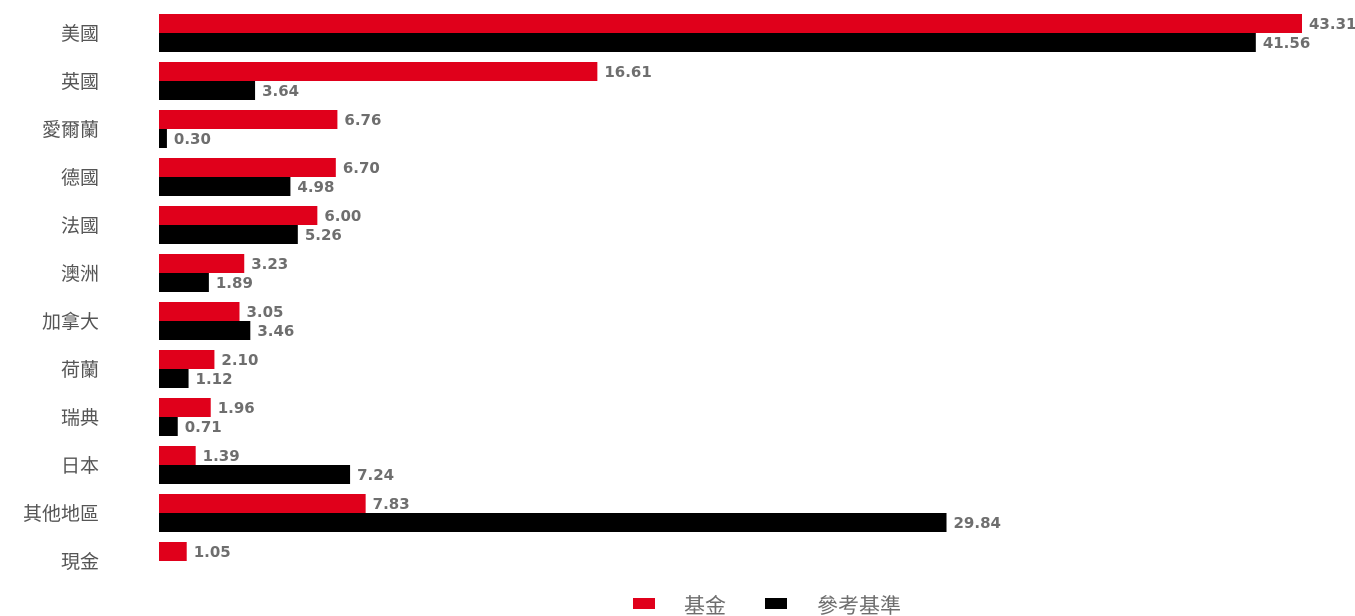 The width and height of the screenshot is (1355, 616). Describe the element at coordinates (221, 456) in the screenshot. I see `value-label-fund: 1.39` at that location.